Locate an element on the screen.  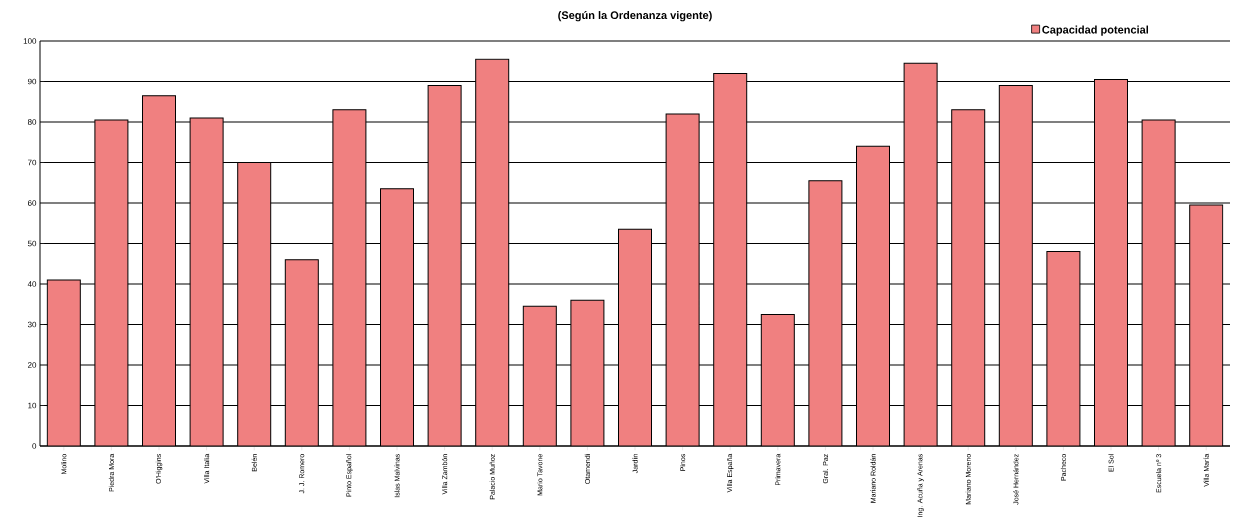
y-tick-label: 30 is located at coordinates (32, 324).